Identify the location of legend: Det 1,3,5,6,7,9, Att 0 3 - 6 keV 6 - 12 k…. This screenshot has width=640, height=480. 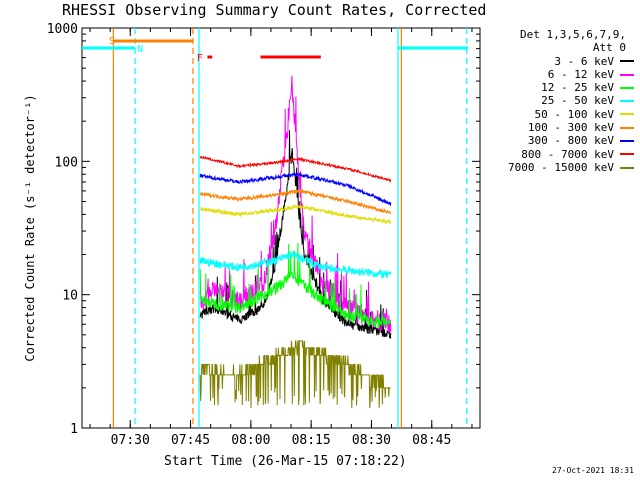
(560, 101).